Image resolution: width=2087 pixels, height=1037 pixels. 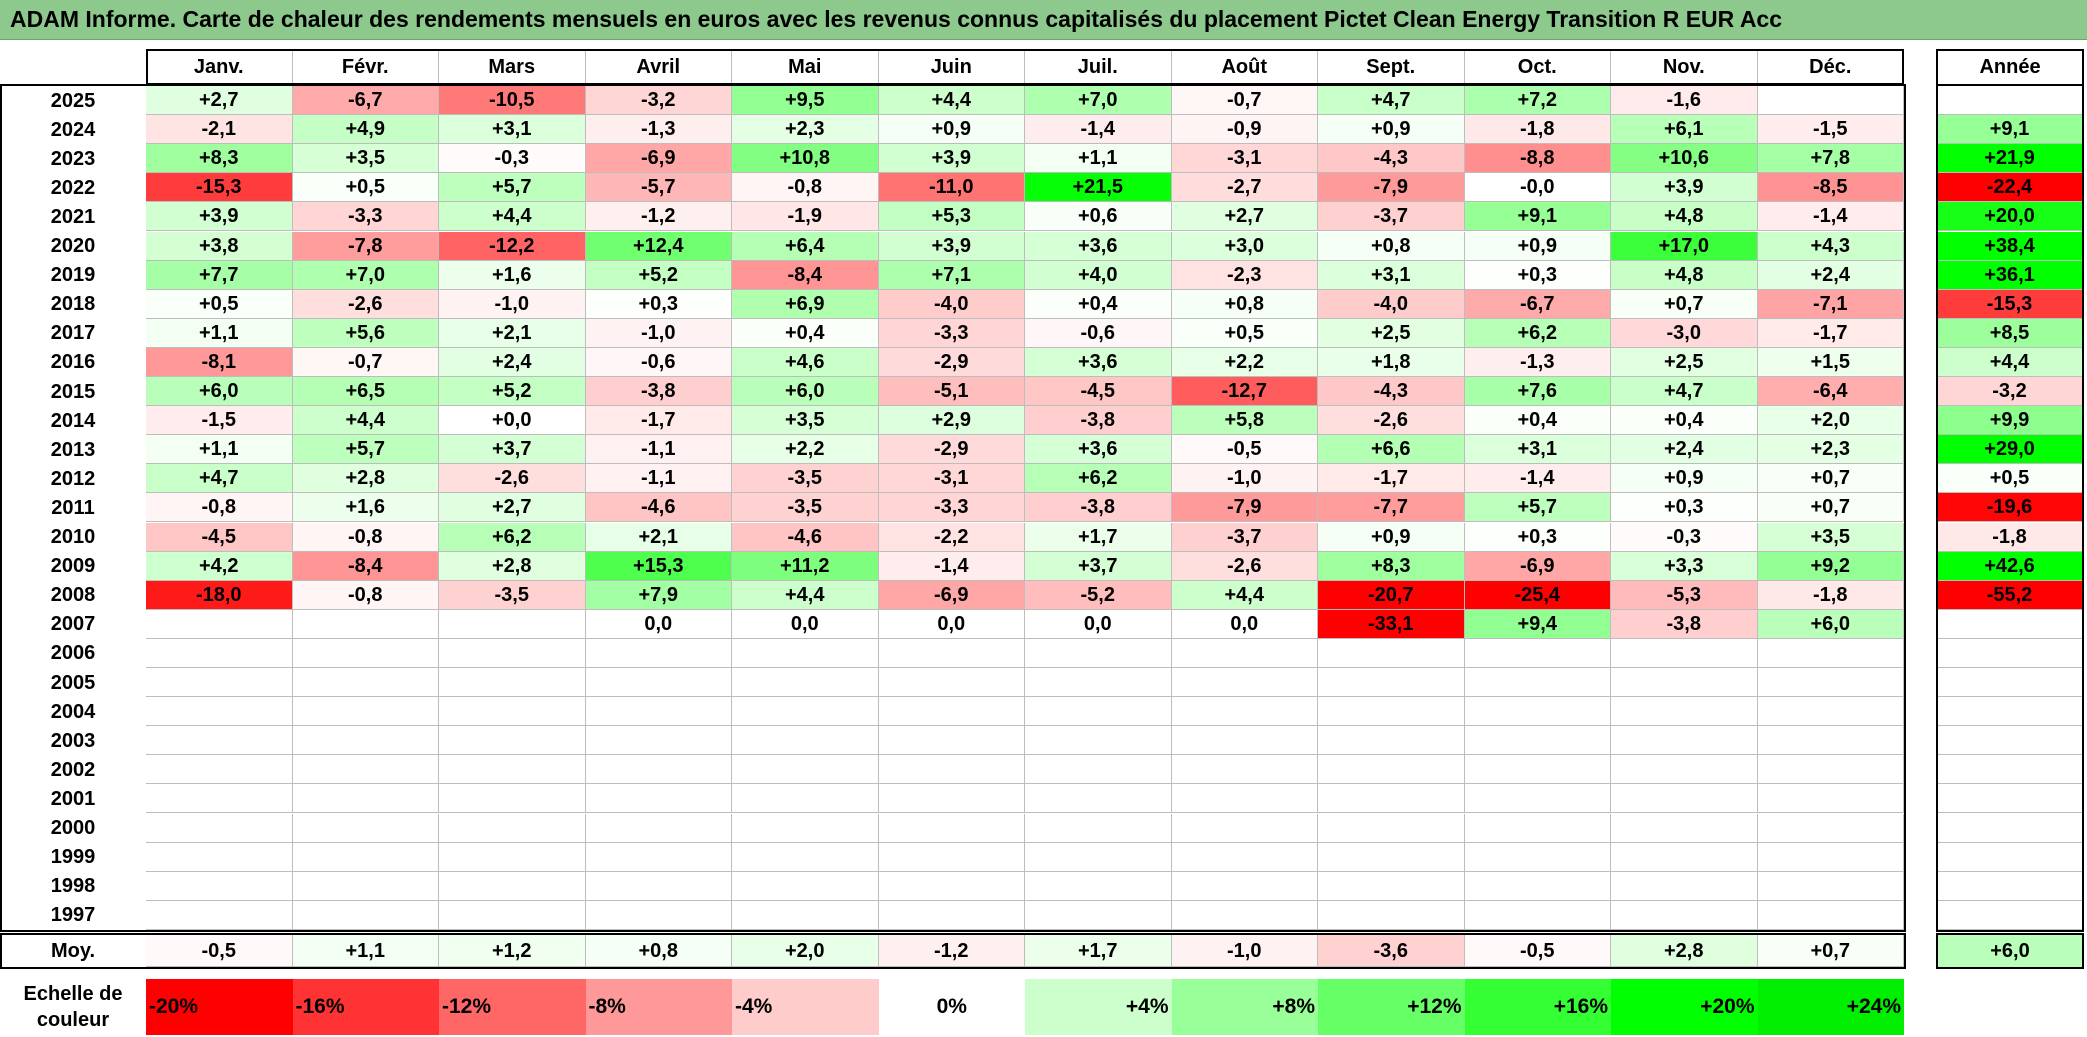 What do you see at coordinates (951, 392) in the screenshot?
I see `heatmap-cell: -5,1` at bounding box center [951, 392].